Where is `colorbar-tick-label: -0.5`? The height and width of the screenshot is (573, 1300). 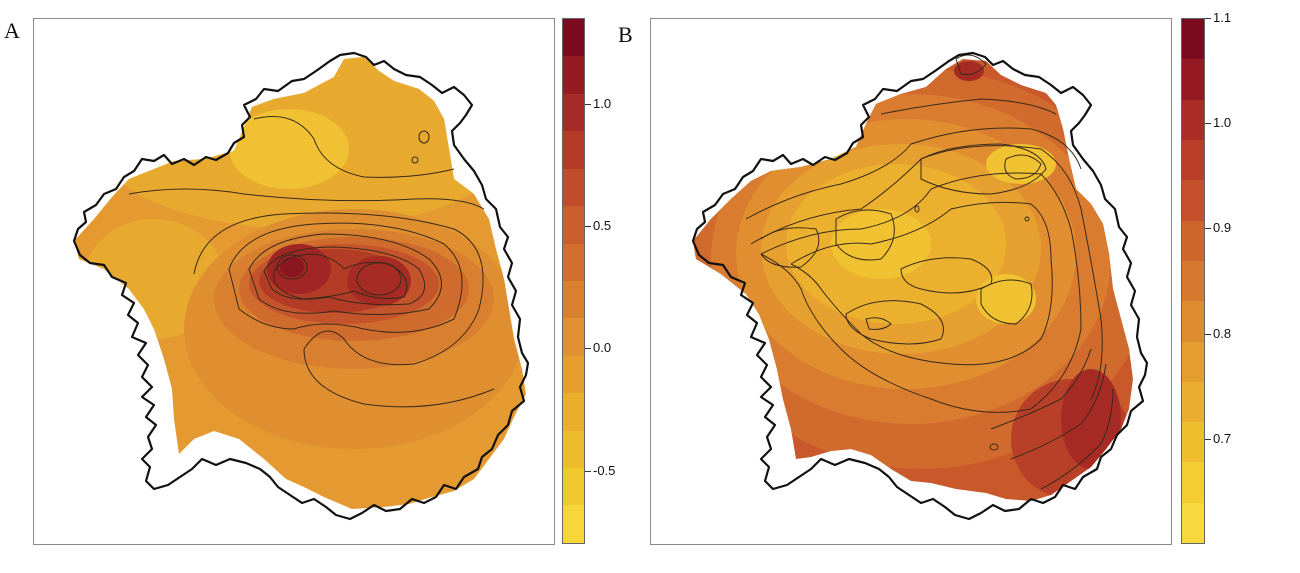
colorbar-tick-label: -0.5 is located at coordinates (604, 470).